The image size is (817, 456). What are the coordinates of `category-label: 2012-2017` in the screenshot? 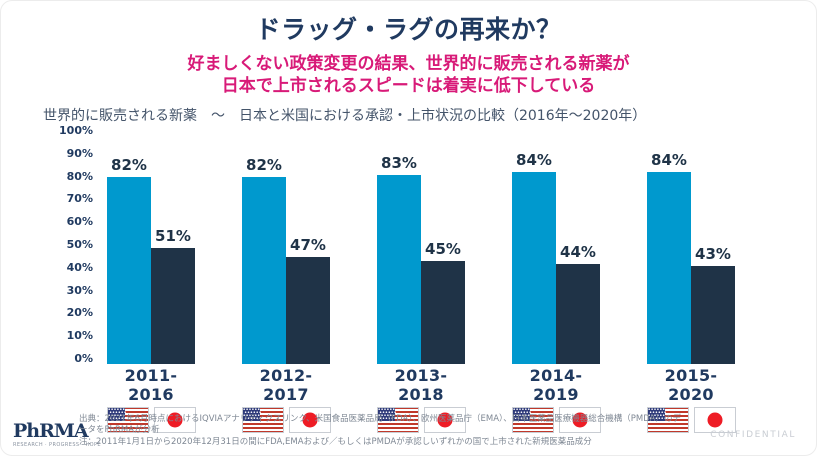 It's located at (286, 385).